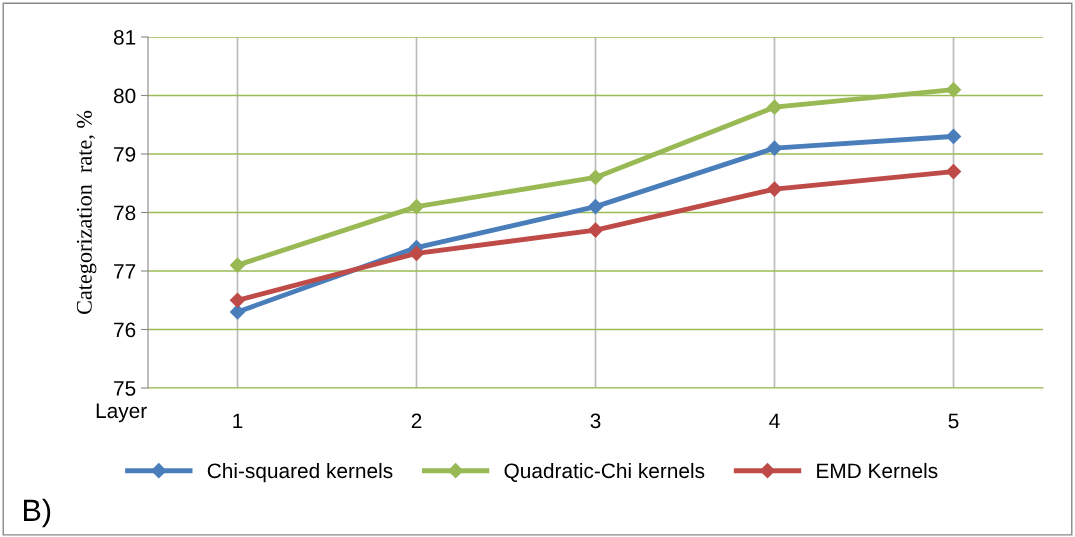 The image size is (1075, 537). Describe the element at coordinates (125, 330) in the screenshot. I see `y-tick-label: 76` at that location.